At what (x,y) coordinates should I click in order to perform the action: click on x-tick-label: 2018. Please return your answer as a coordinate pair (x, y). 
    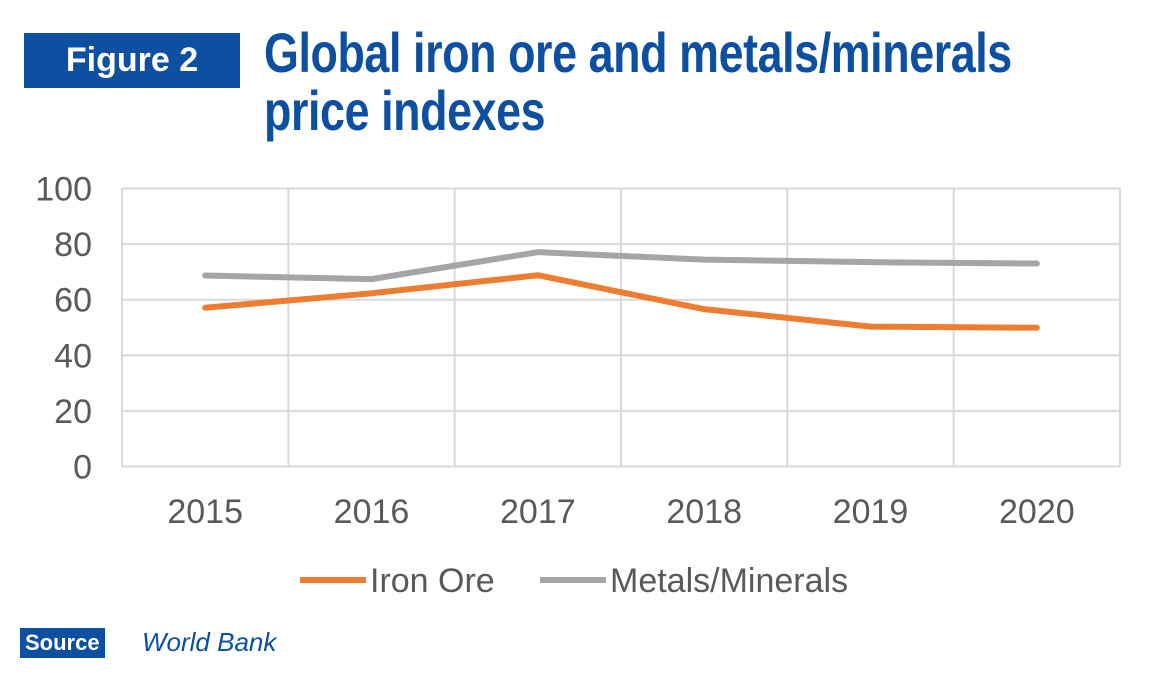
    Looking at the image, I should click on (704, 512).